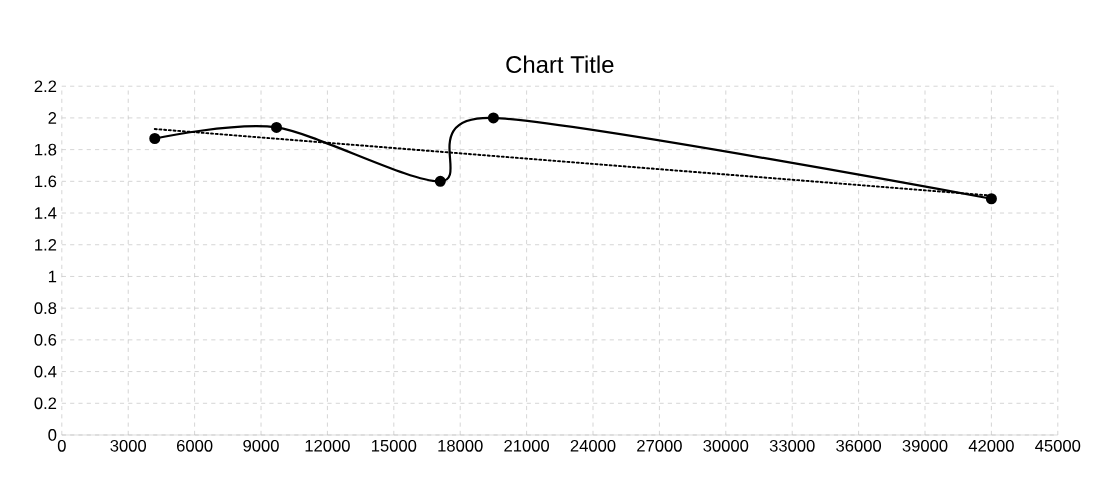  What do you see at coordinates (925, 445) in the screenshot?
I see `x-tick-label: 39000` at bounding box center [925, 445].